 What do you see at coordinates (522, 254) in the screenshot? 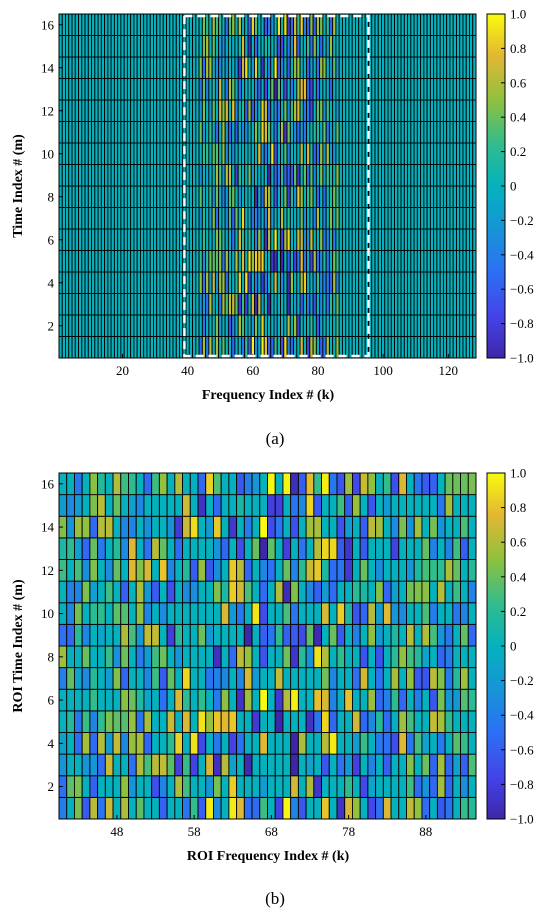
I see `colorbar-tick-label: −0.4` at bounding box center [522, 254].